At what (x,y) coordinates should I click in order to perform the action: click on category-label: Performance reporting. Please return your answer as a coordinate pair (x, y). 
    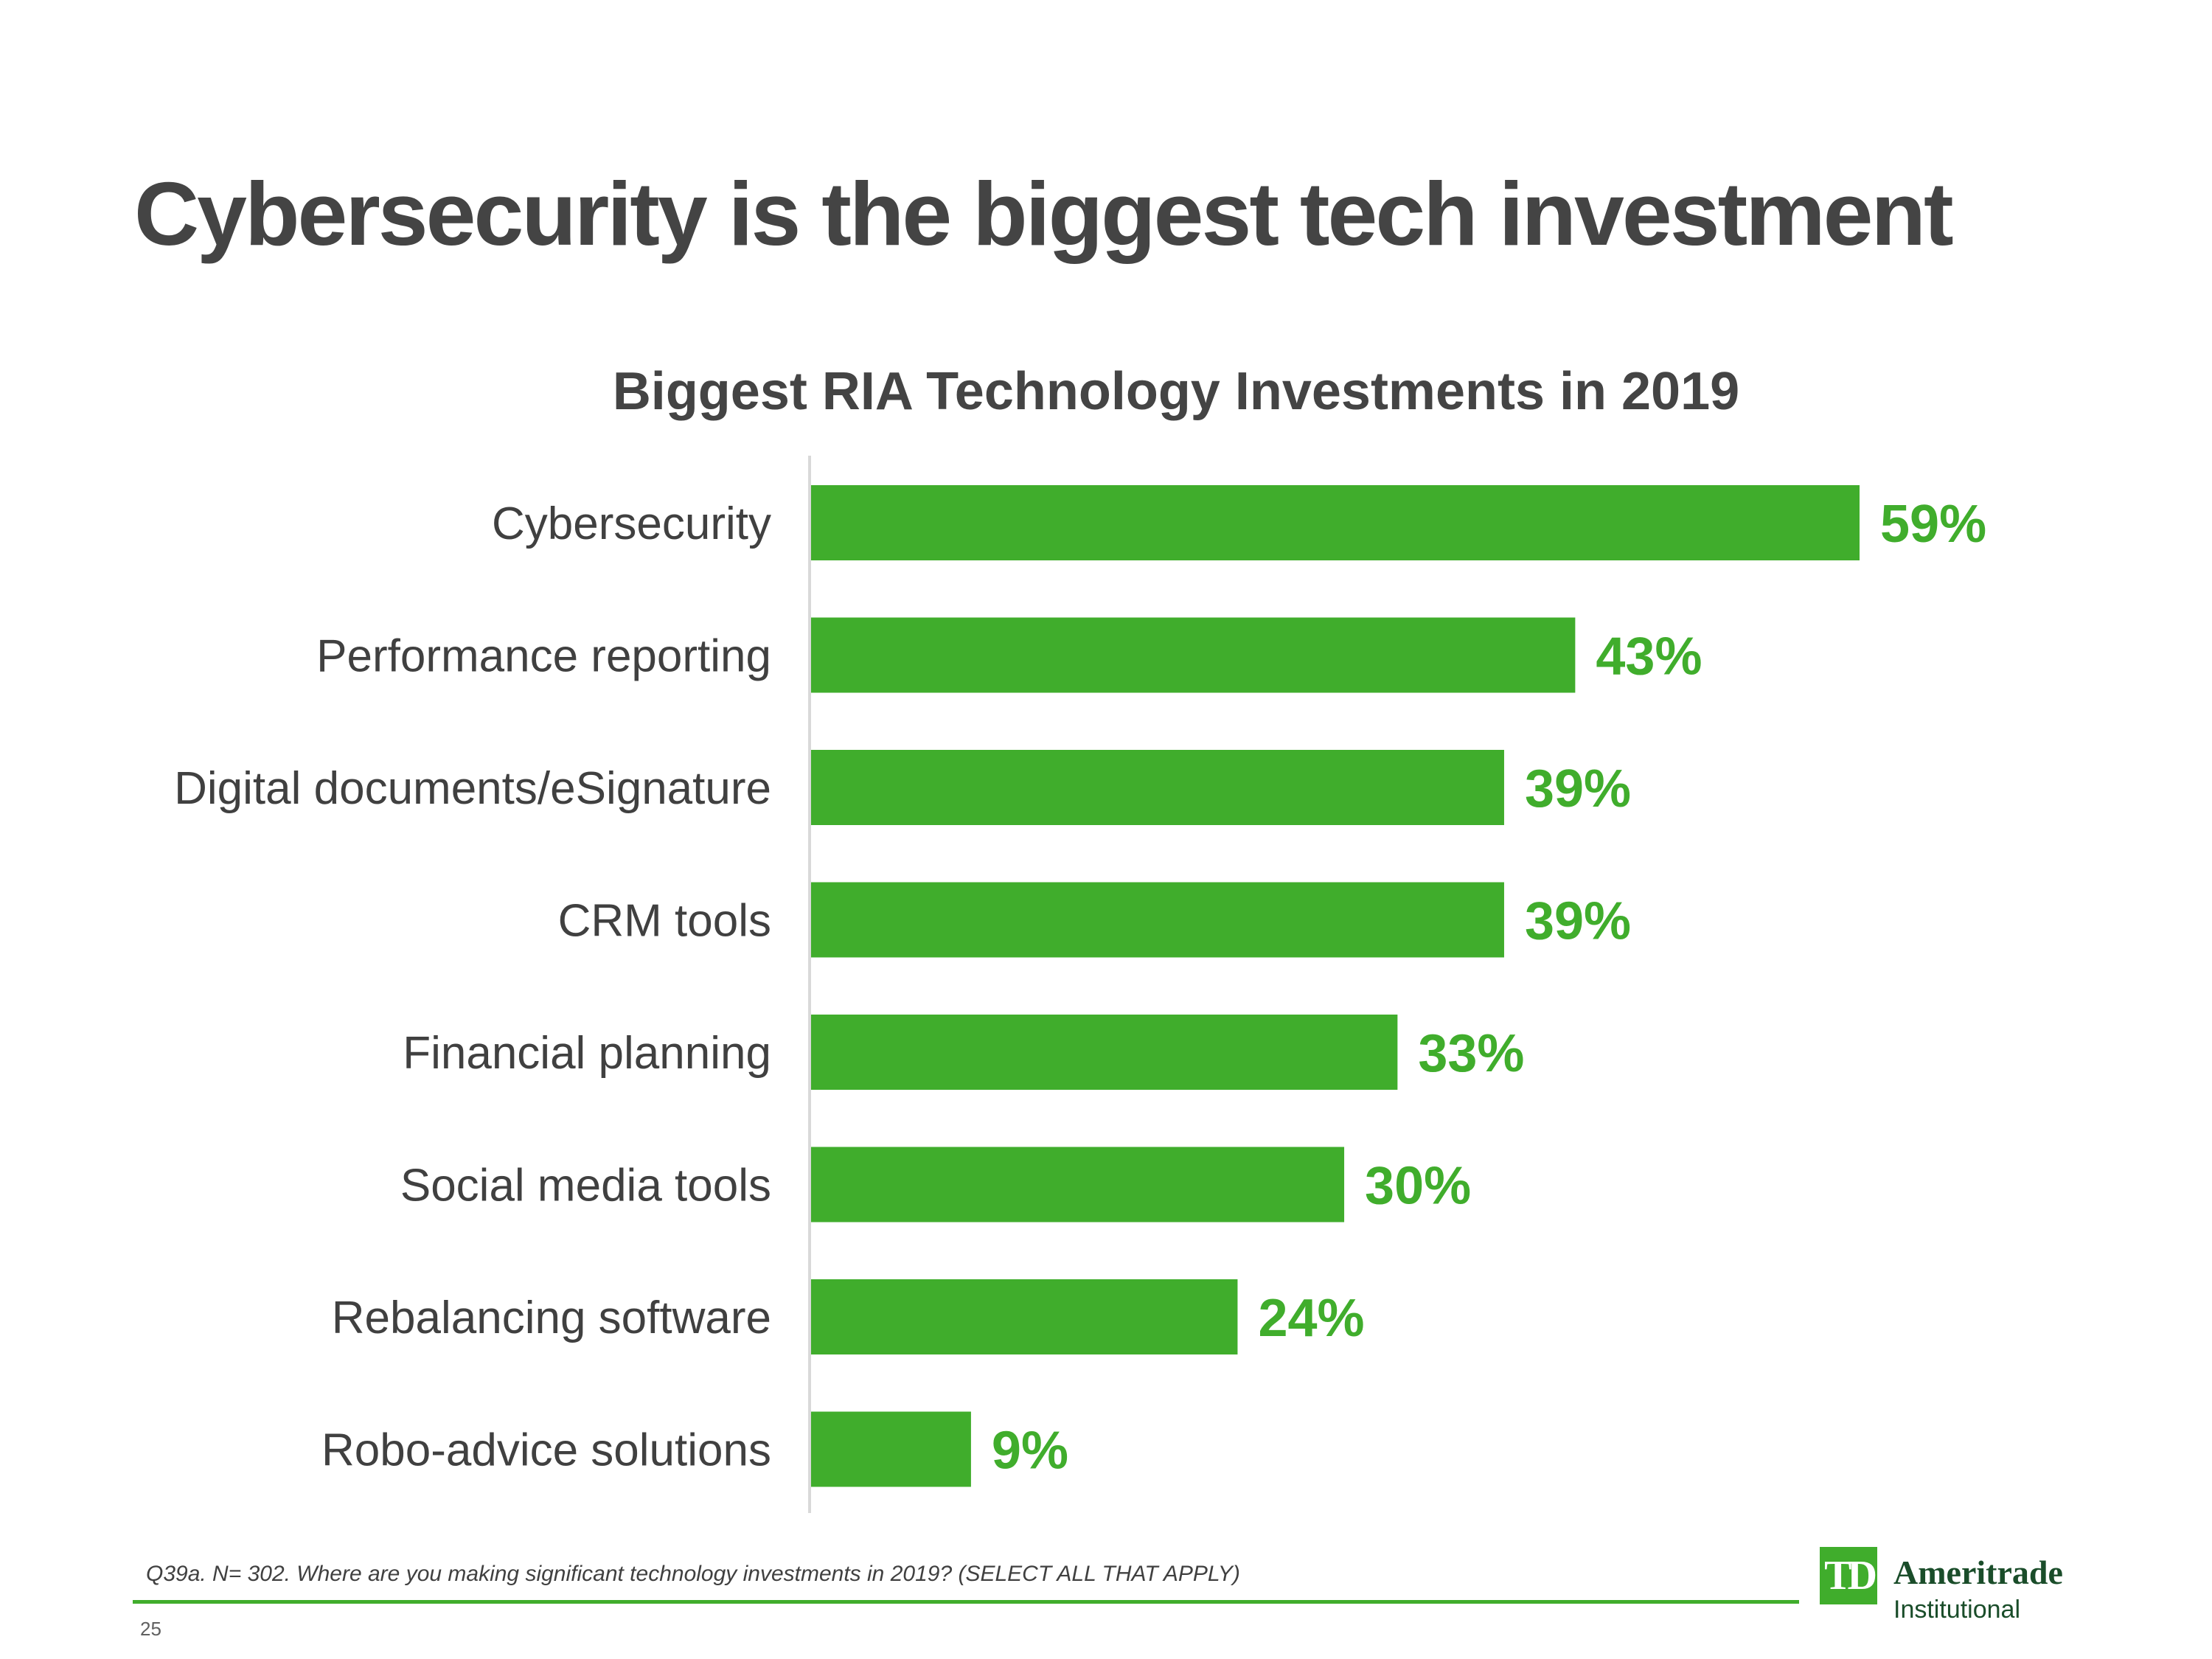
    Looking at the image, I should click on (543, 656).